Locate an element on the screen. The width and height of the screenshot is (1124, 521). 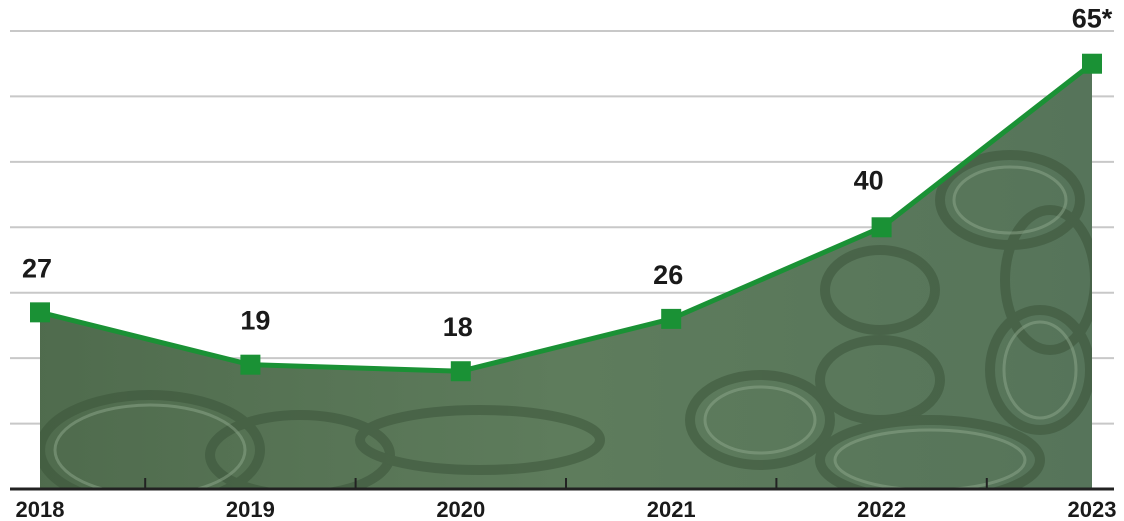
data-point-2020 is located at coordinates (460, 371).